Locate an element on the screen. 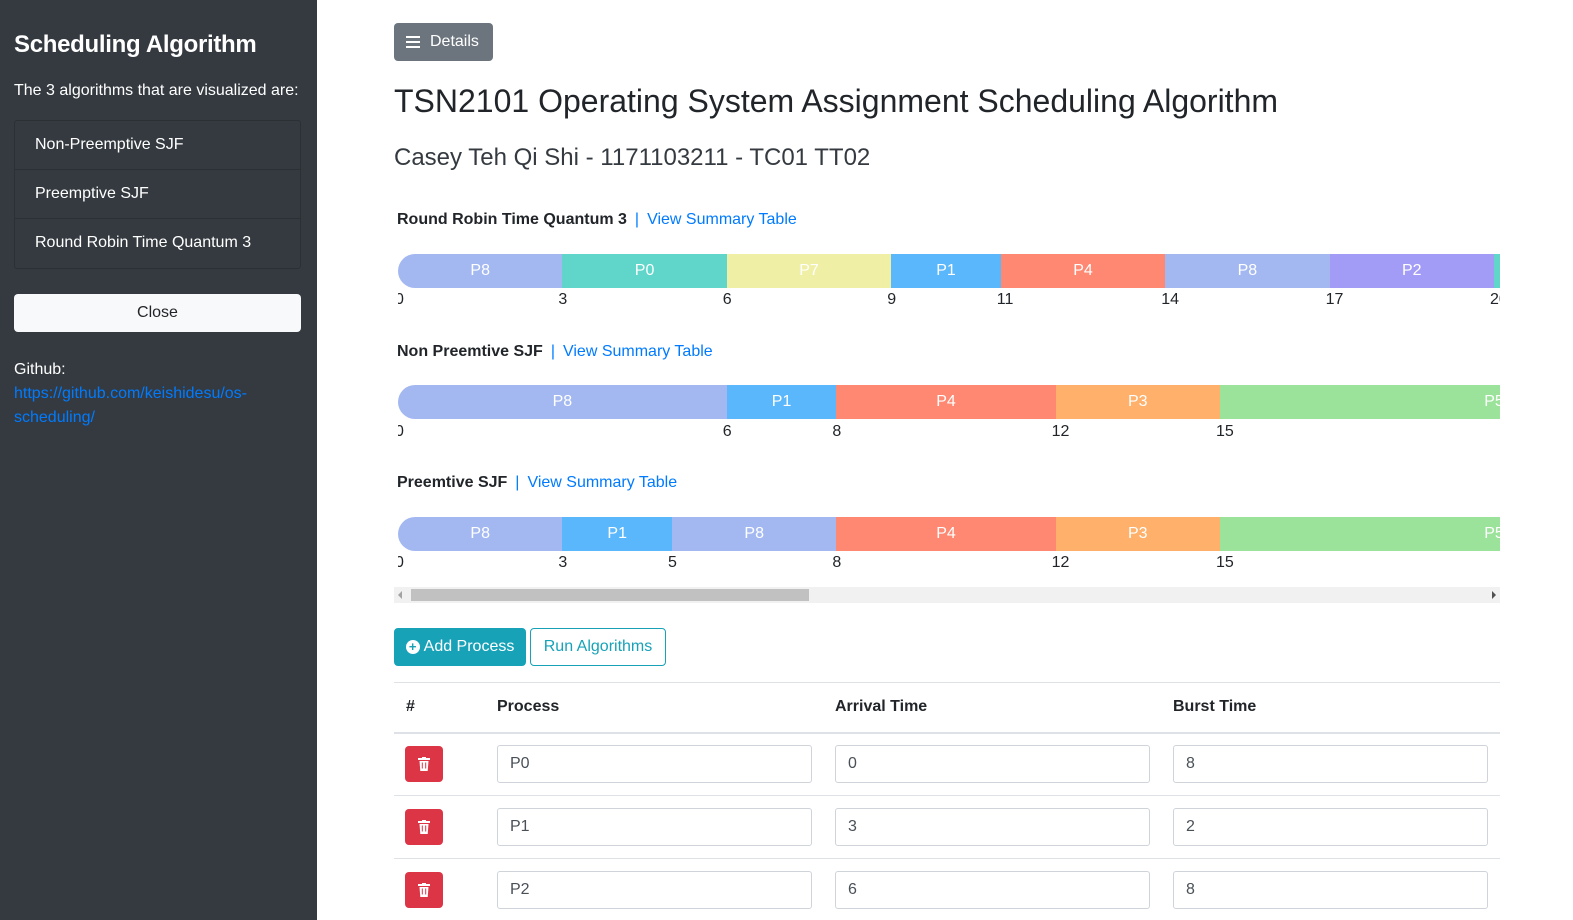 Image resolution: width=1573 pixels, height=920 pixels. table-header-row: # Process Arrival Time Burst Time is located at coordinates (947, 708).